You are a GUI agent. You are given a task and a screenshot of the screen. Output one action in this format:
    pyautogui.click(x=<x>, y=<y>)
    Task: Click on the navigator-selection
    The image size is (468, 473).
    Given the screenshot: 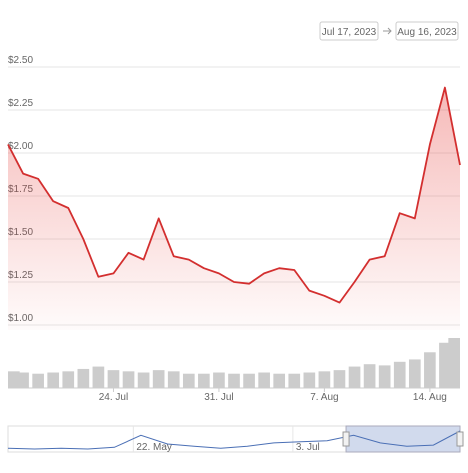 What is the action you would take?
    pyautogui.click(x=403, y=439)
    